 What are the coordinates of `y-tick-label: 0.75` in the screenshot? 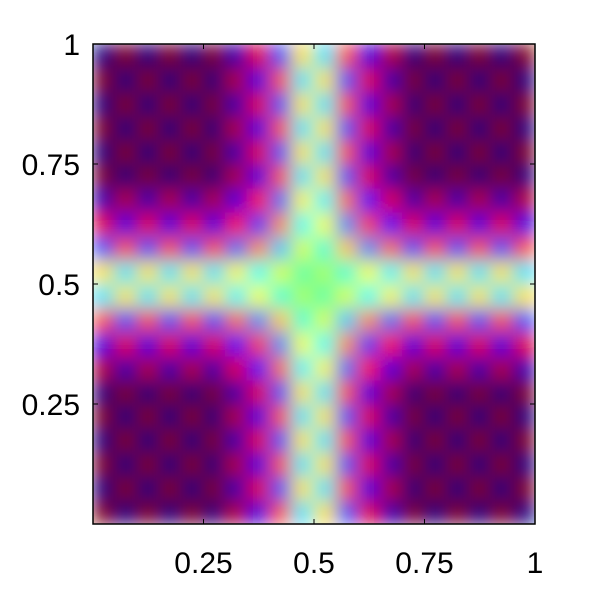 It's located at (51, 165).